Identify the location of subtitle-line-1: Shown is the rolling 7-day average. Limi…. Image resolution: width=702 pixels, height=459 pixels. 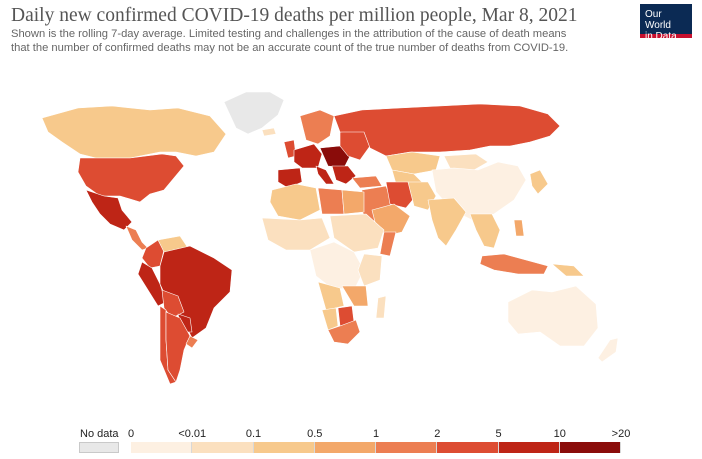
(289, 34).